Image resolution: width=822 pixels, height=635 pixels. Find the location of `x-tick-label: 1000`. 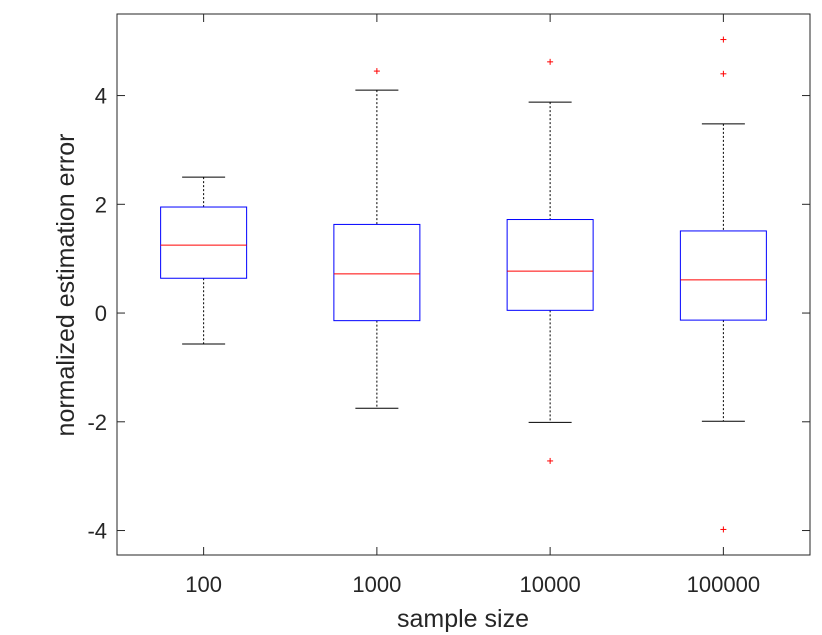

x-tick-label: 1000 is located at coordinates (376, 584).